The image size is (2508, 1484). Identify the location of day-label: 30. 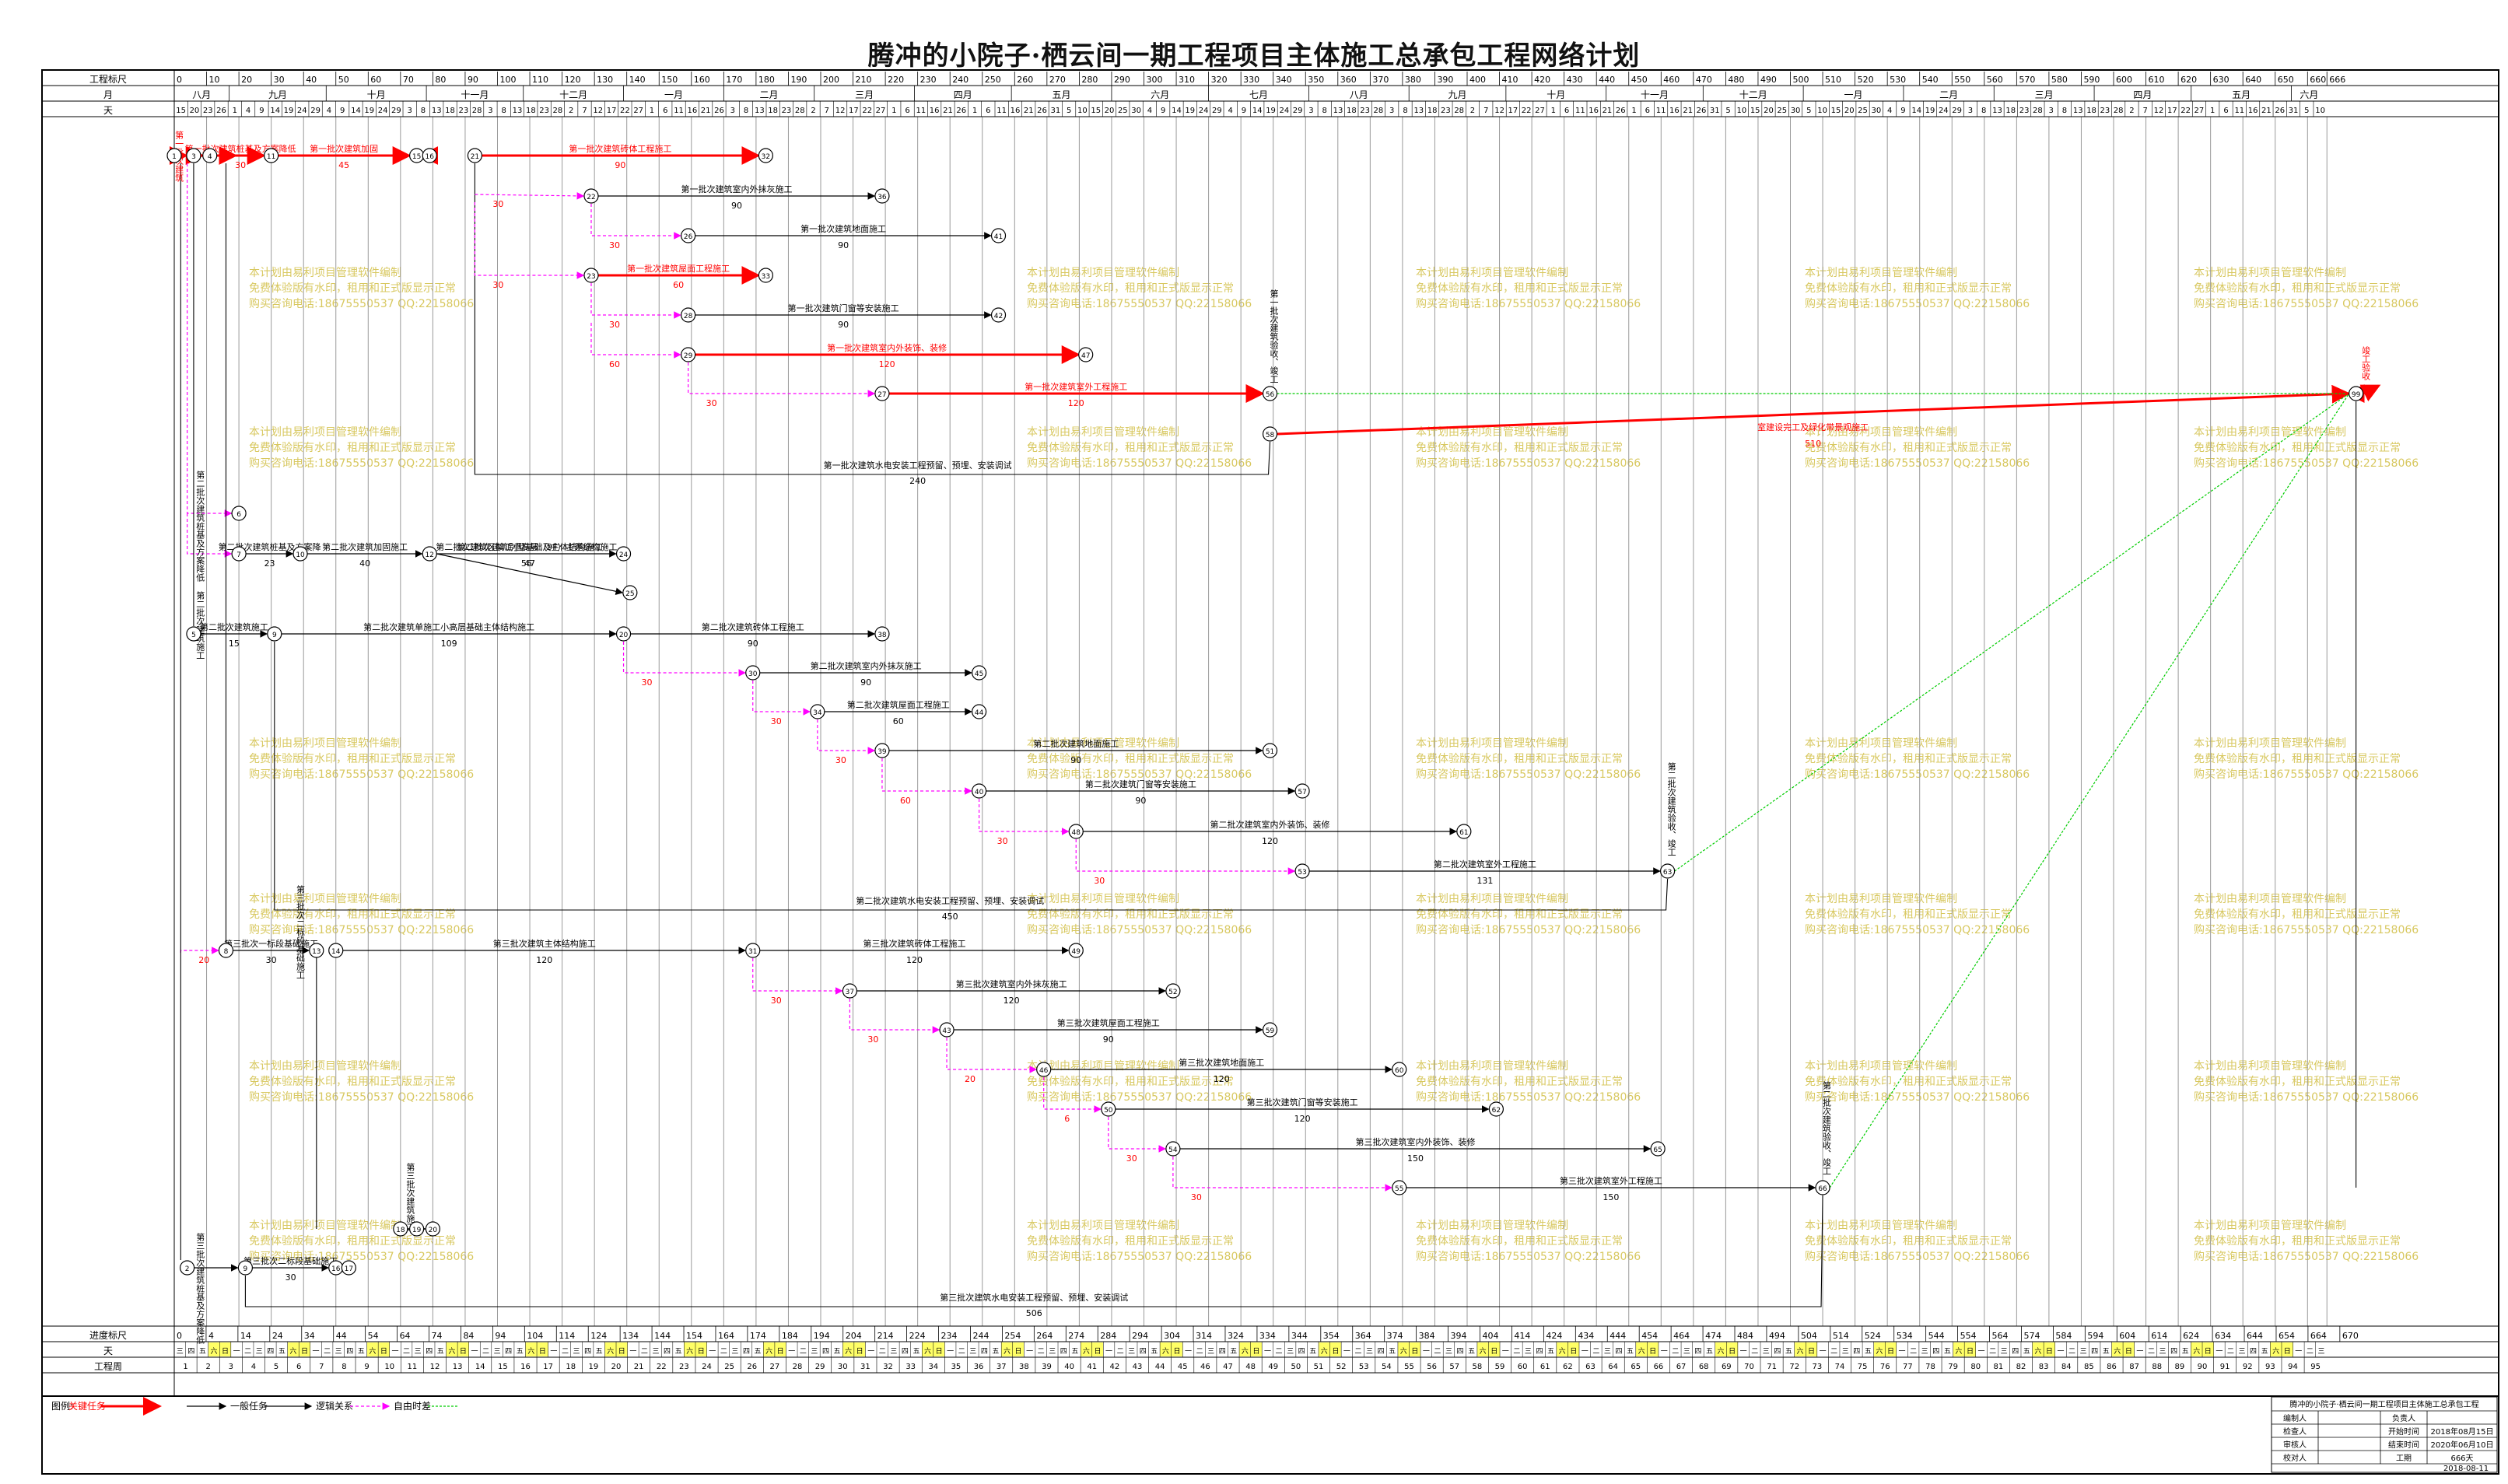
(1876, 111).